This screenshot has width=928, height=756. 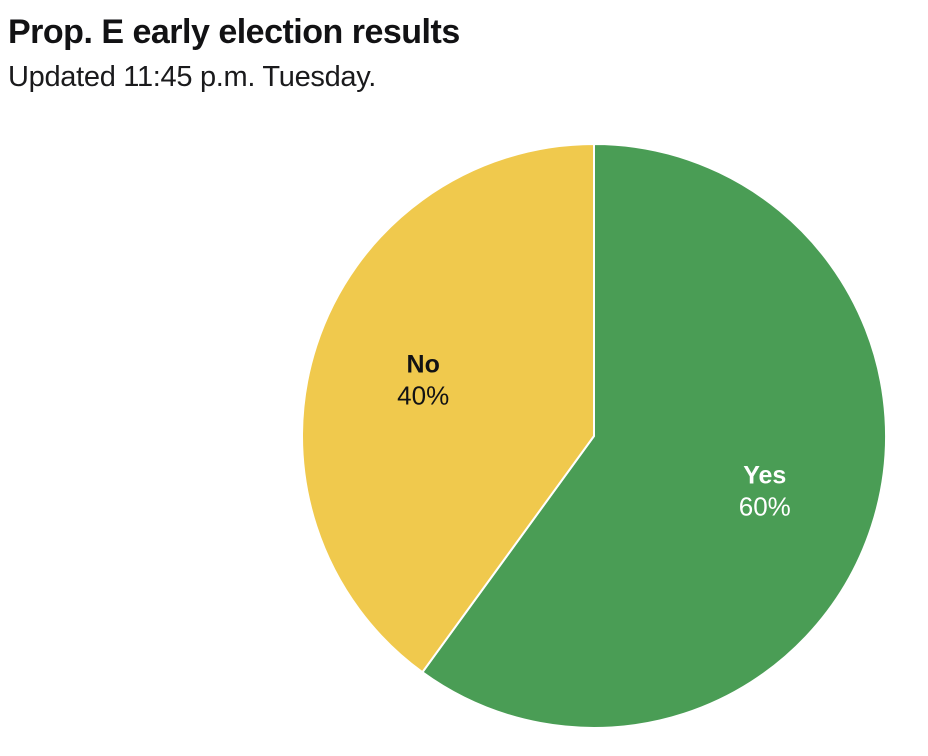 I want to click on chart-title: Prop. E early election results, so click(x=234, y=32).